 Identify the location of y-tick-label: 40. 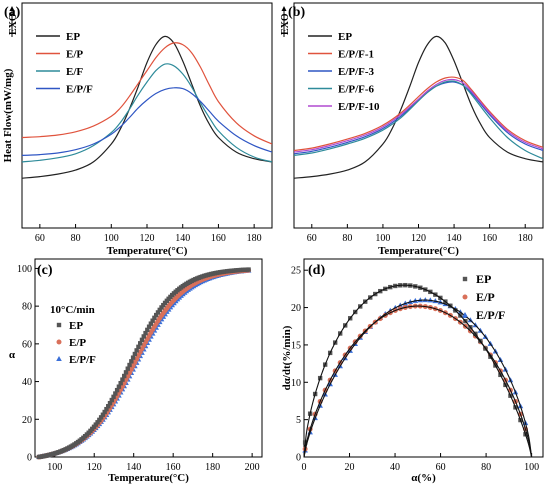
(27, 382).